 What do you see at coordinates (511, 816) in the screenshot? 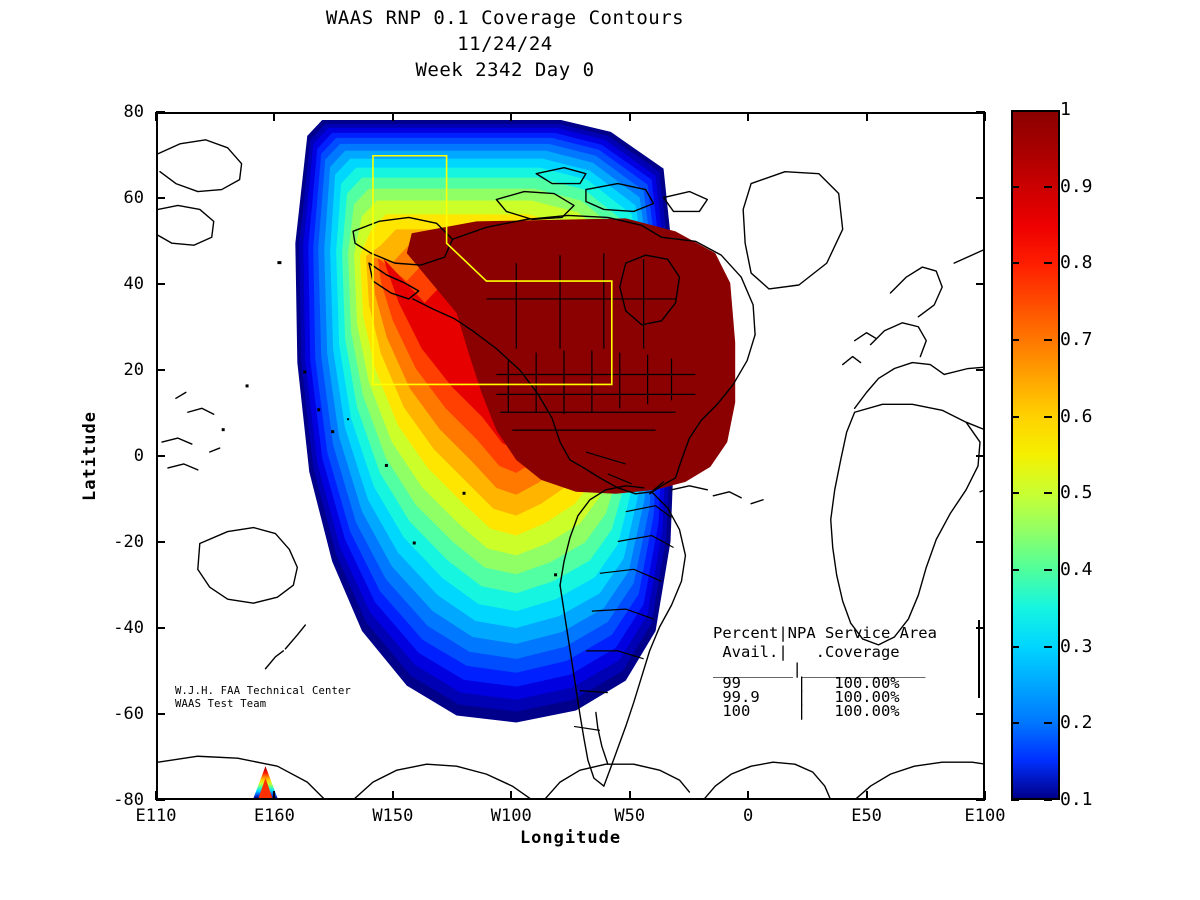
I see `x-tick-label: W100` at bounding box center [511, 816].